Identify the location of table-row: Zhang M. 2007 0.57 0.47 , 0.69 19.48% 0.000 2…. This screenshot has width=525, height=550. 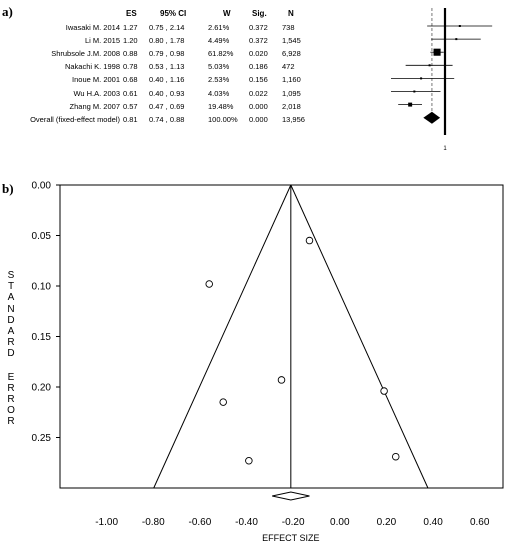
(165, 108).